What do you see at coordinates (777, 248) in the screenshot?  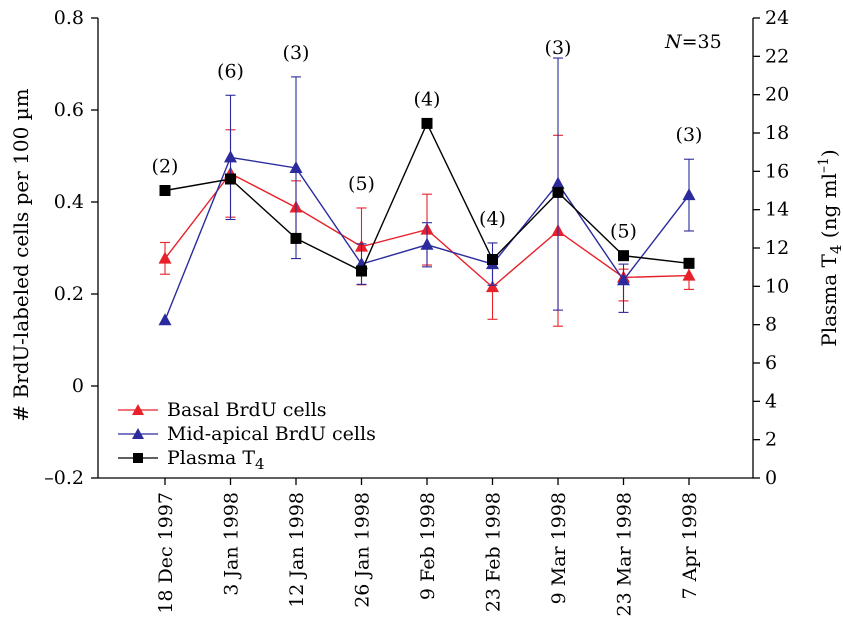 I see `right-tick-label: 12` at bounding box center [777, 248].